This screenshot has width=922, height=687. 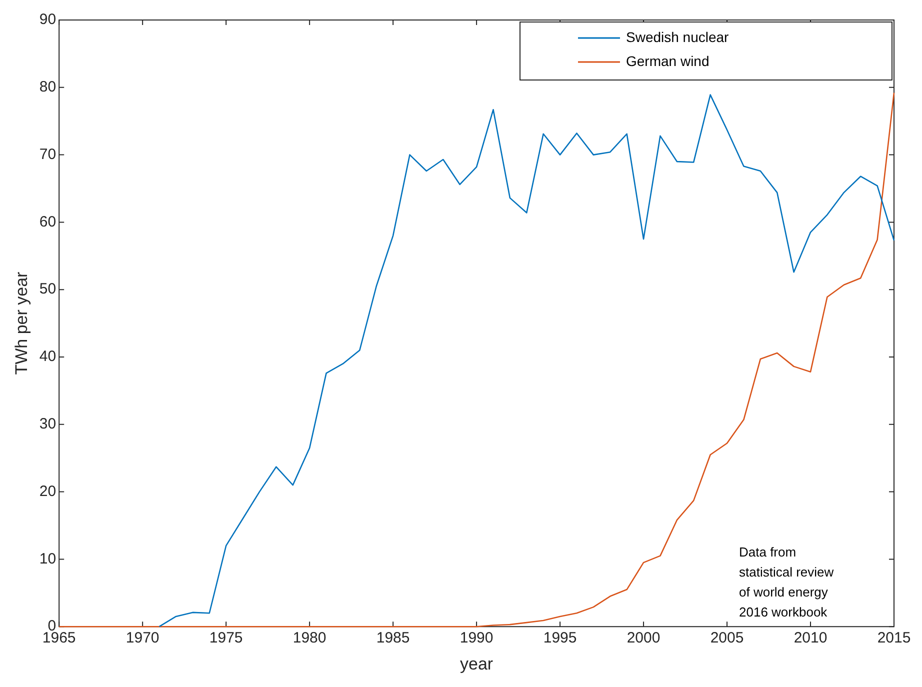 What do you see at coordinates (668, 60) in the screenshot?
I see `legend-label: German wind` at bounding box center [668, 60].